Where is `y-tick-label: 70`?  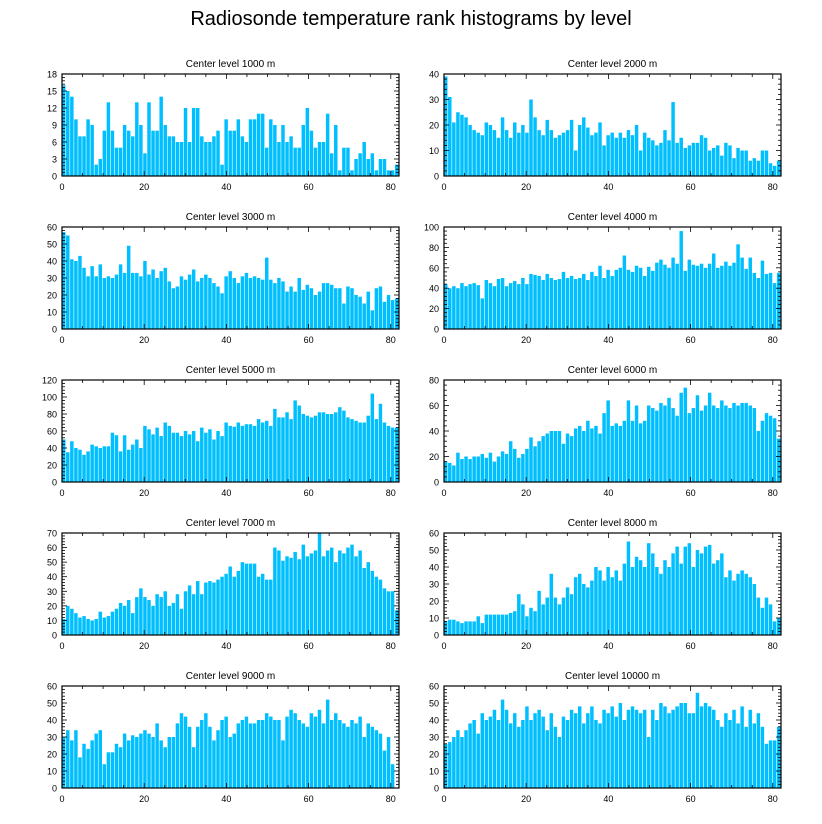 y-tick-label: 70 is located at coordinates (52, 534).